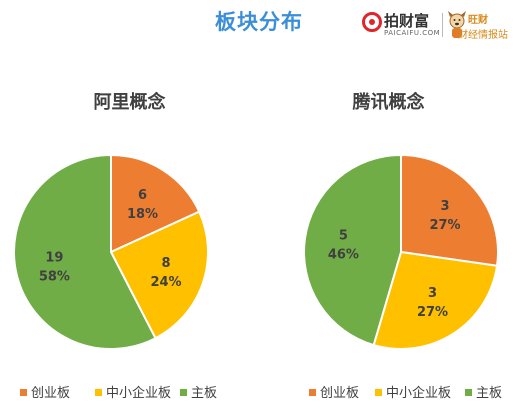 Image resolution: width=518 pixels, height=417 pixels. What do you see at coordinates (142, 214) in the screenshot?
I see `data-label-percent: 18%` at bounding box center [142, 214].